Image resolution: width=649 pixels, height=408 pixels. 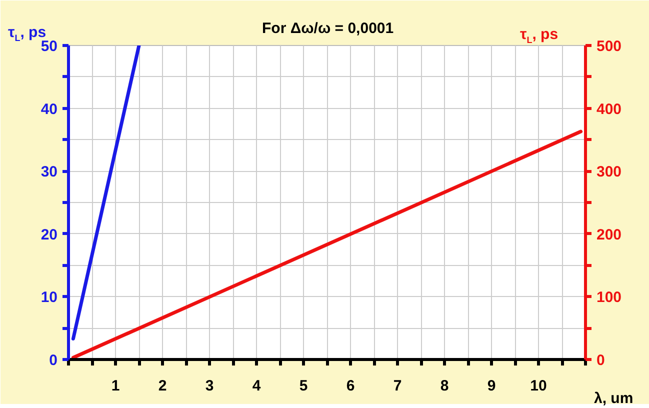 I want to click on x-tick-label: 4, so click(x=257, y=386).